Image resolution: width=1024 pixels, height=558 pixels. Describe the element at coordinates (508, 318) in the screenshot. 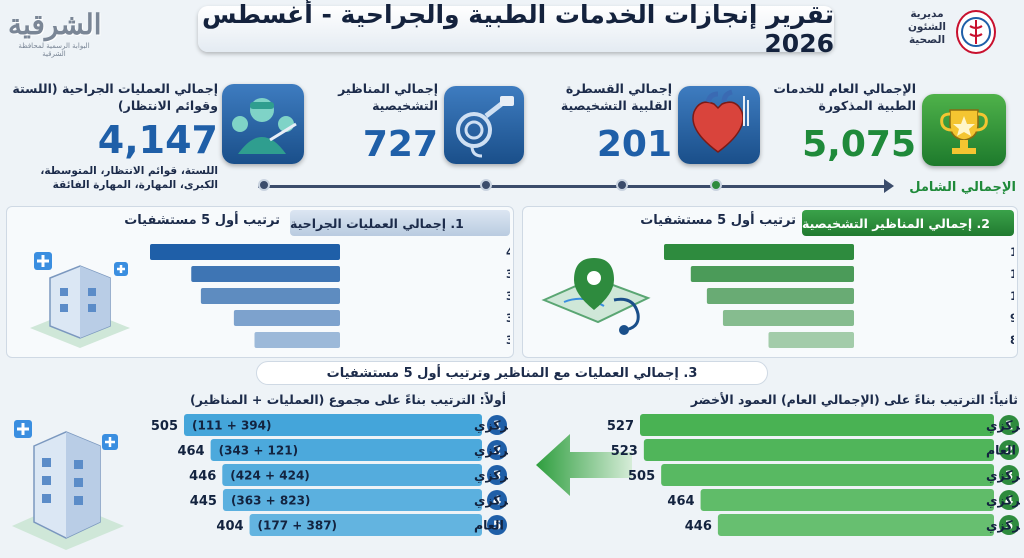

I see `bar-label: م. فاقوس المركزي: 363` at that location.